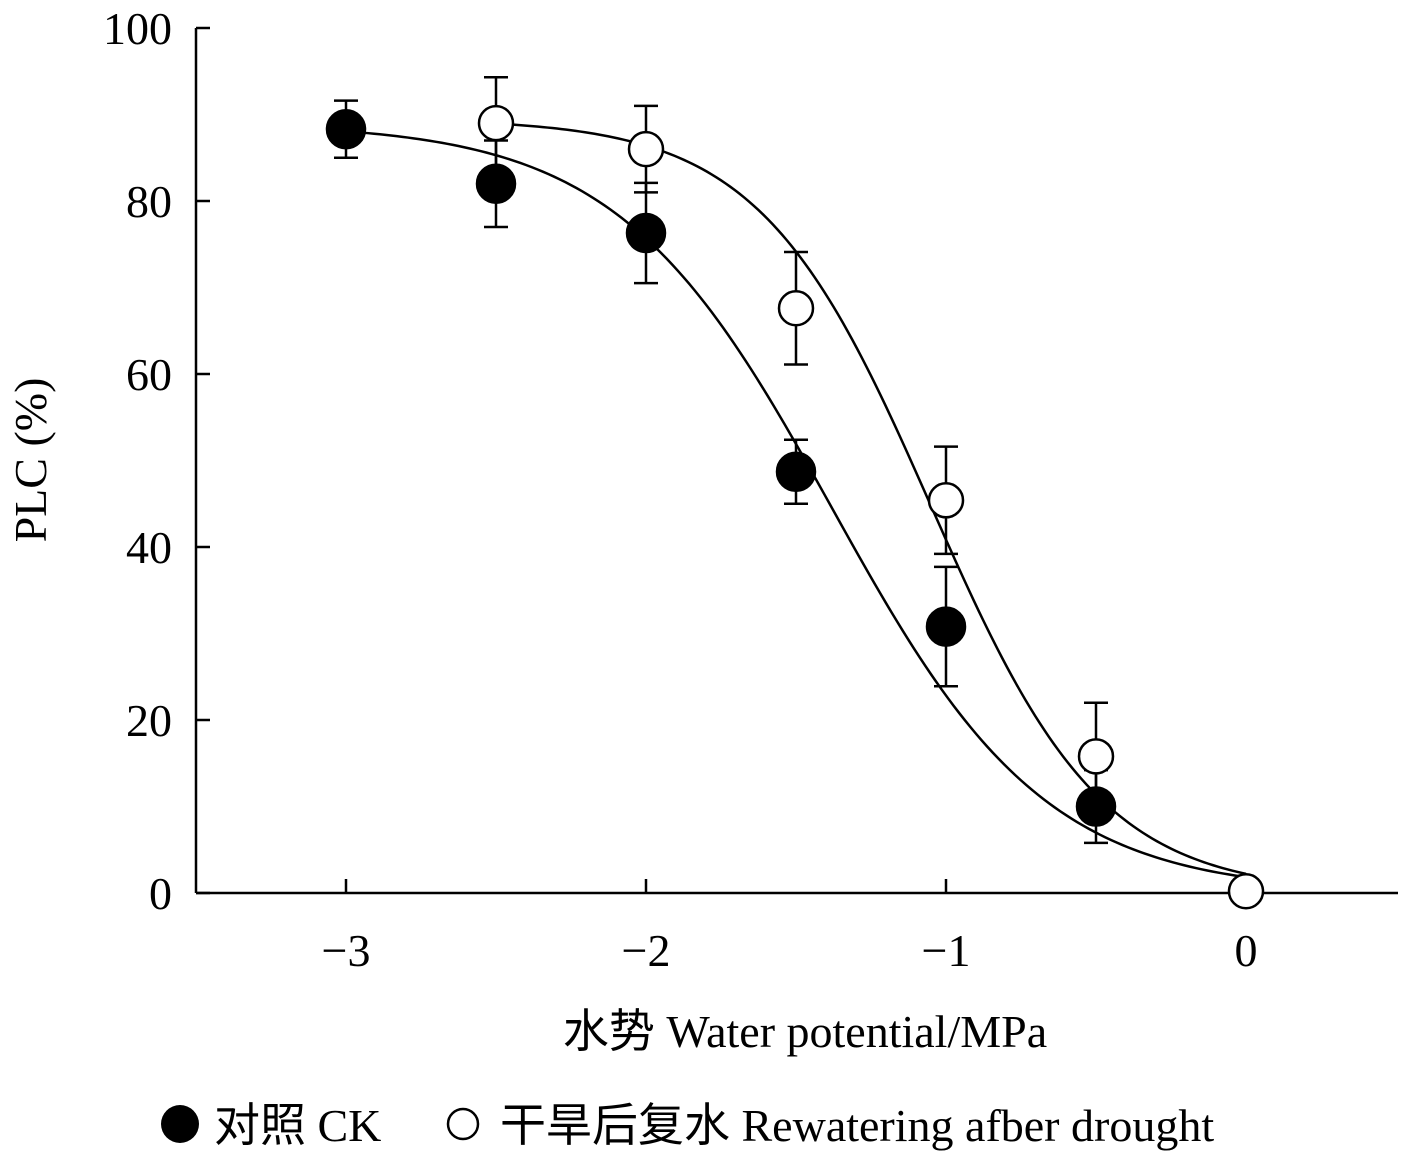 This screenshot has width=1411, height=1163. I want to click on legend-marker-rewatering, so click(463, 1124).